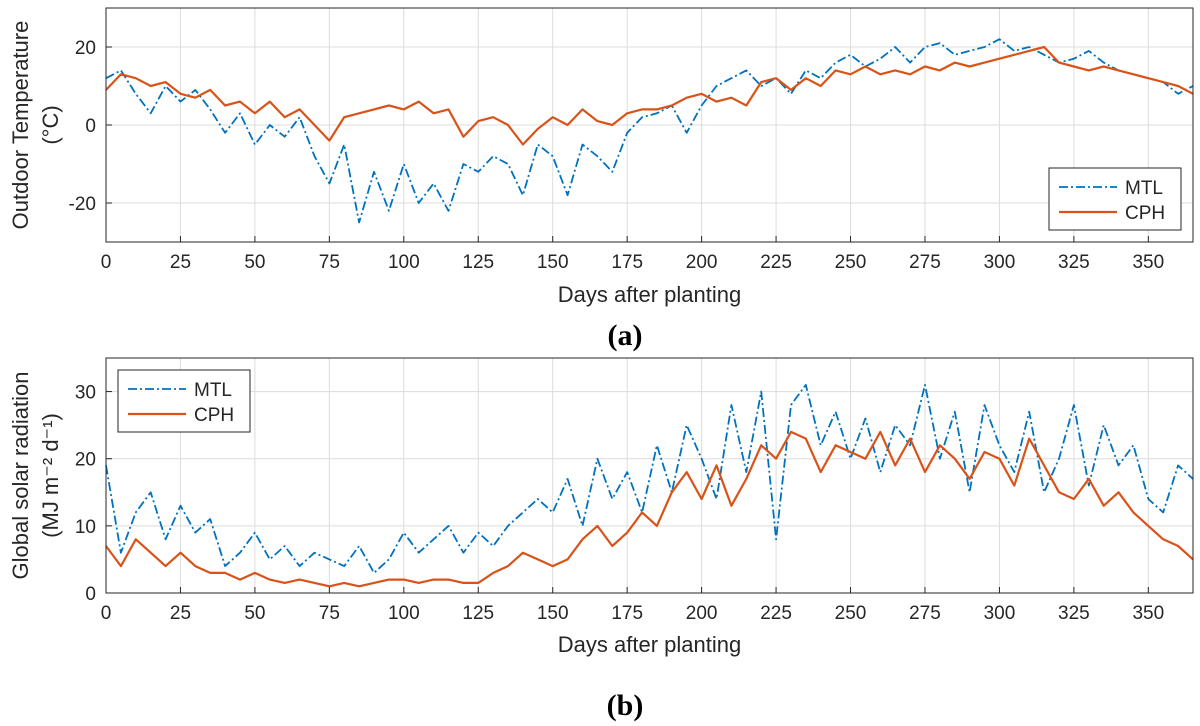 Image resolution: width=1200 pixels, height=726 pixels. What do you see at coordinates (625, 335) in the screenshot?
I see `panel-tag-a: (a)` at bounding box center [625, 335].